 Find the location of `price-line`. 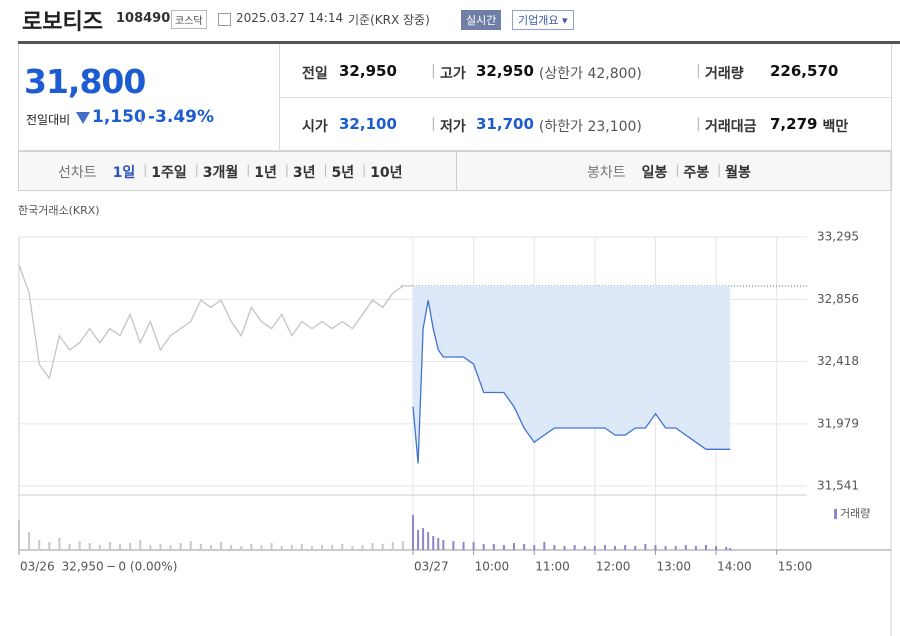

price-line is located at coordinates (215, 322).